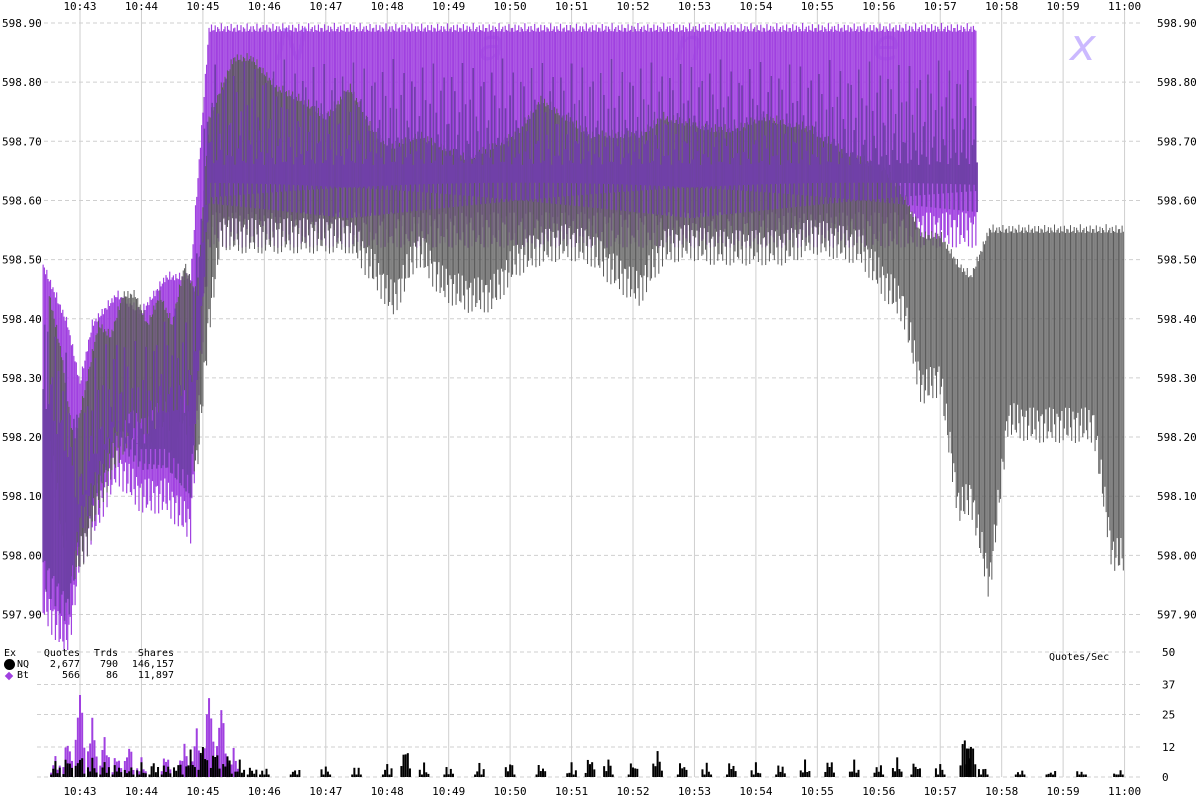 The height and width of the screenshot is (800, 1200). What do you see at coordinates (510, 791) in the screenshot?
I see `time-tick-bottom: 10:50` at bounding box center [510, 791].